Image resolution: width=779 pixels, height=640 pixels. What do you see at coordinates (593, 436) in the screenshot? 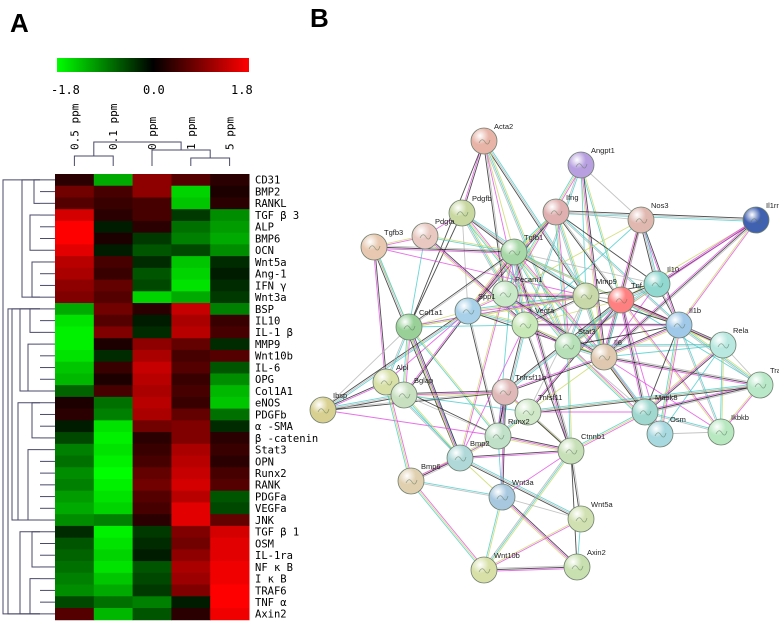
I see `network-node-label: Ctnnb1` at bounding box center [593, 436].